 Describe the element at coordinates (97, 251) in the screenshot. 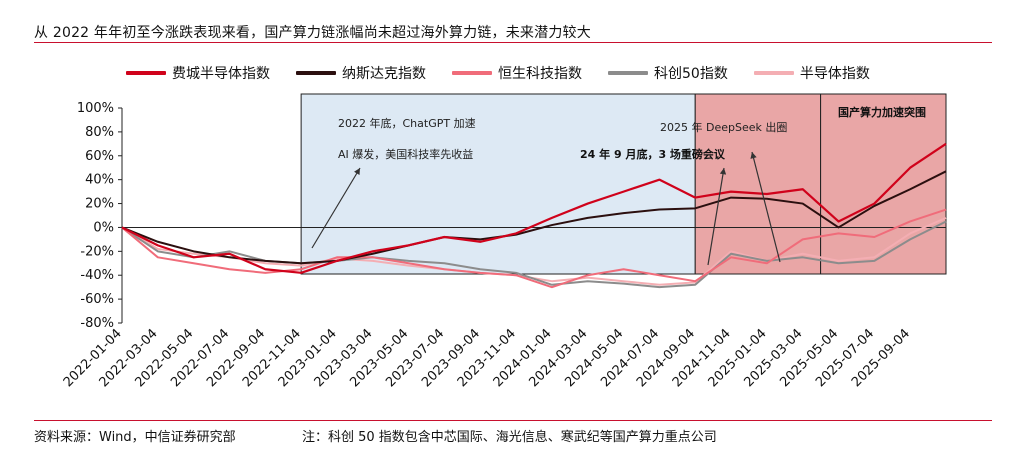

I see `y-tick-label: -20%` at that location.